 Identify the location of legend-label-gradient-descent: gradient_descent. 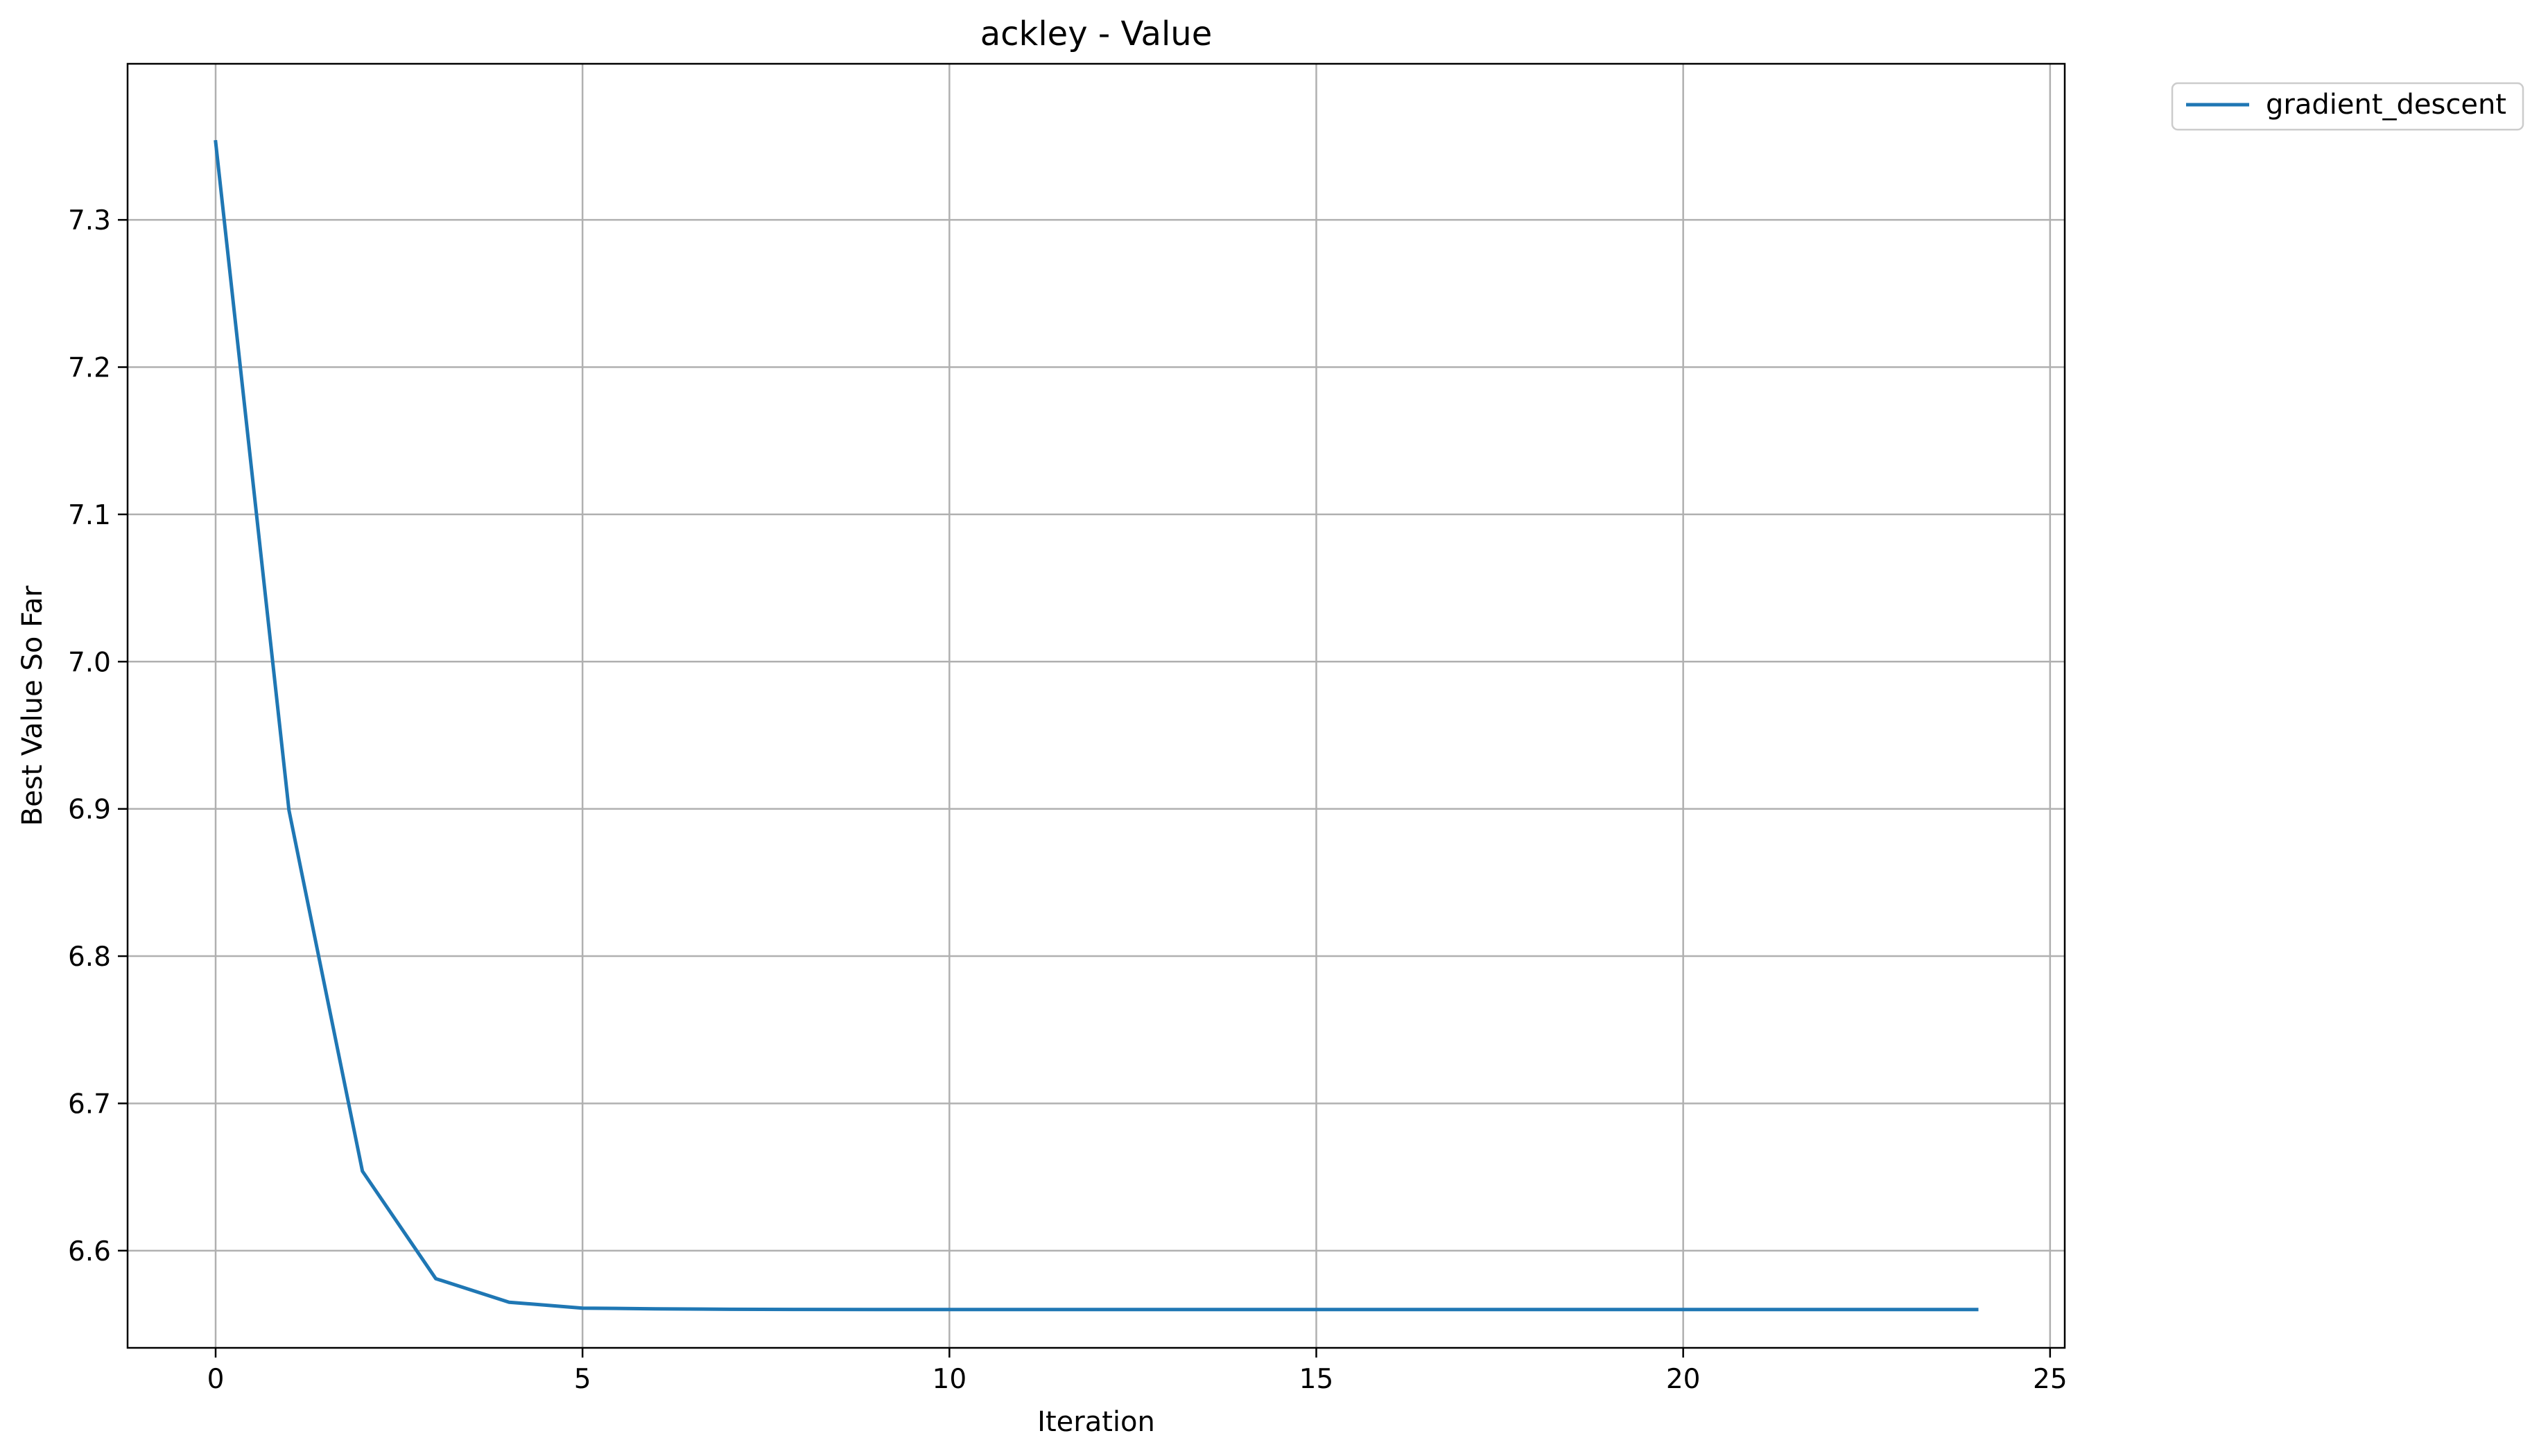
(2386, 105).